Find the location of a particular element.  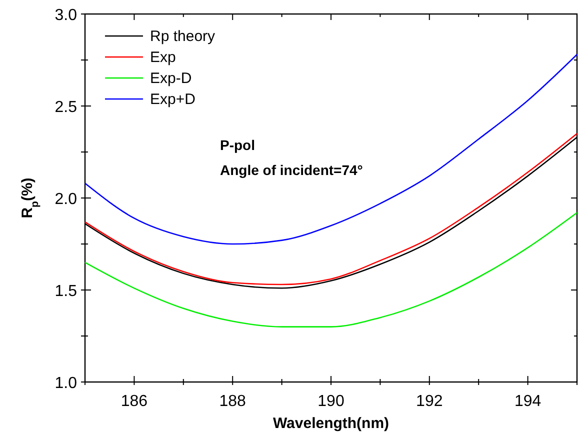

y-tick-label: 2.5 is located at coordinates (66, 107).